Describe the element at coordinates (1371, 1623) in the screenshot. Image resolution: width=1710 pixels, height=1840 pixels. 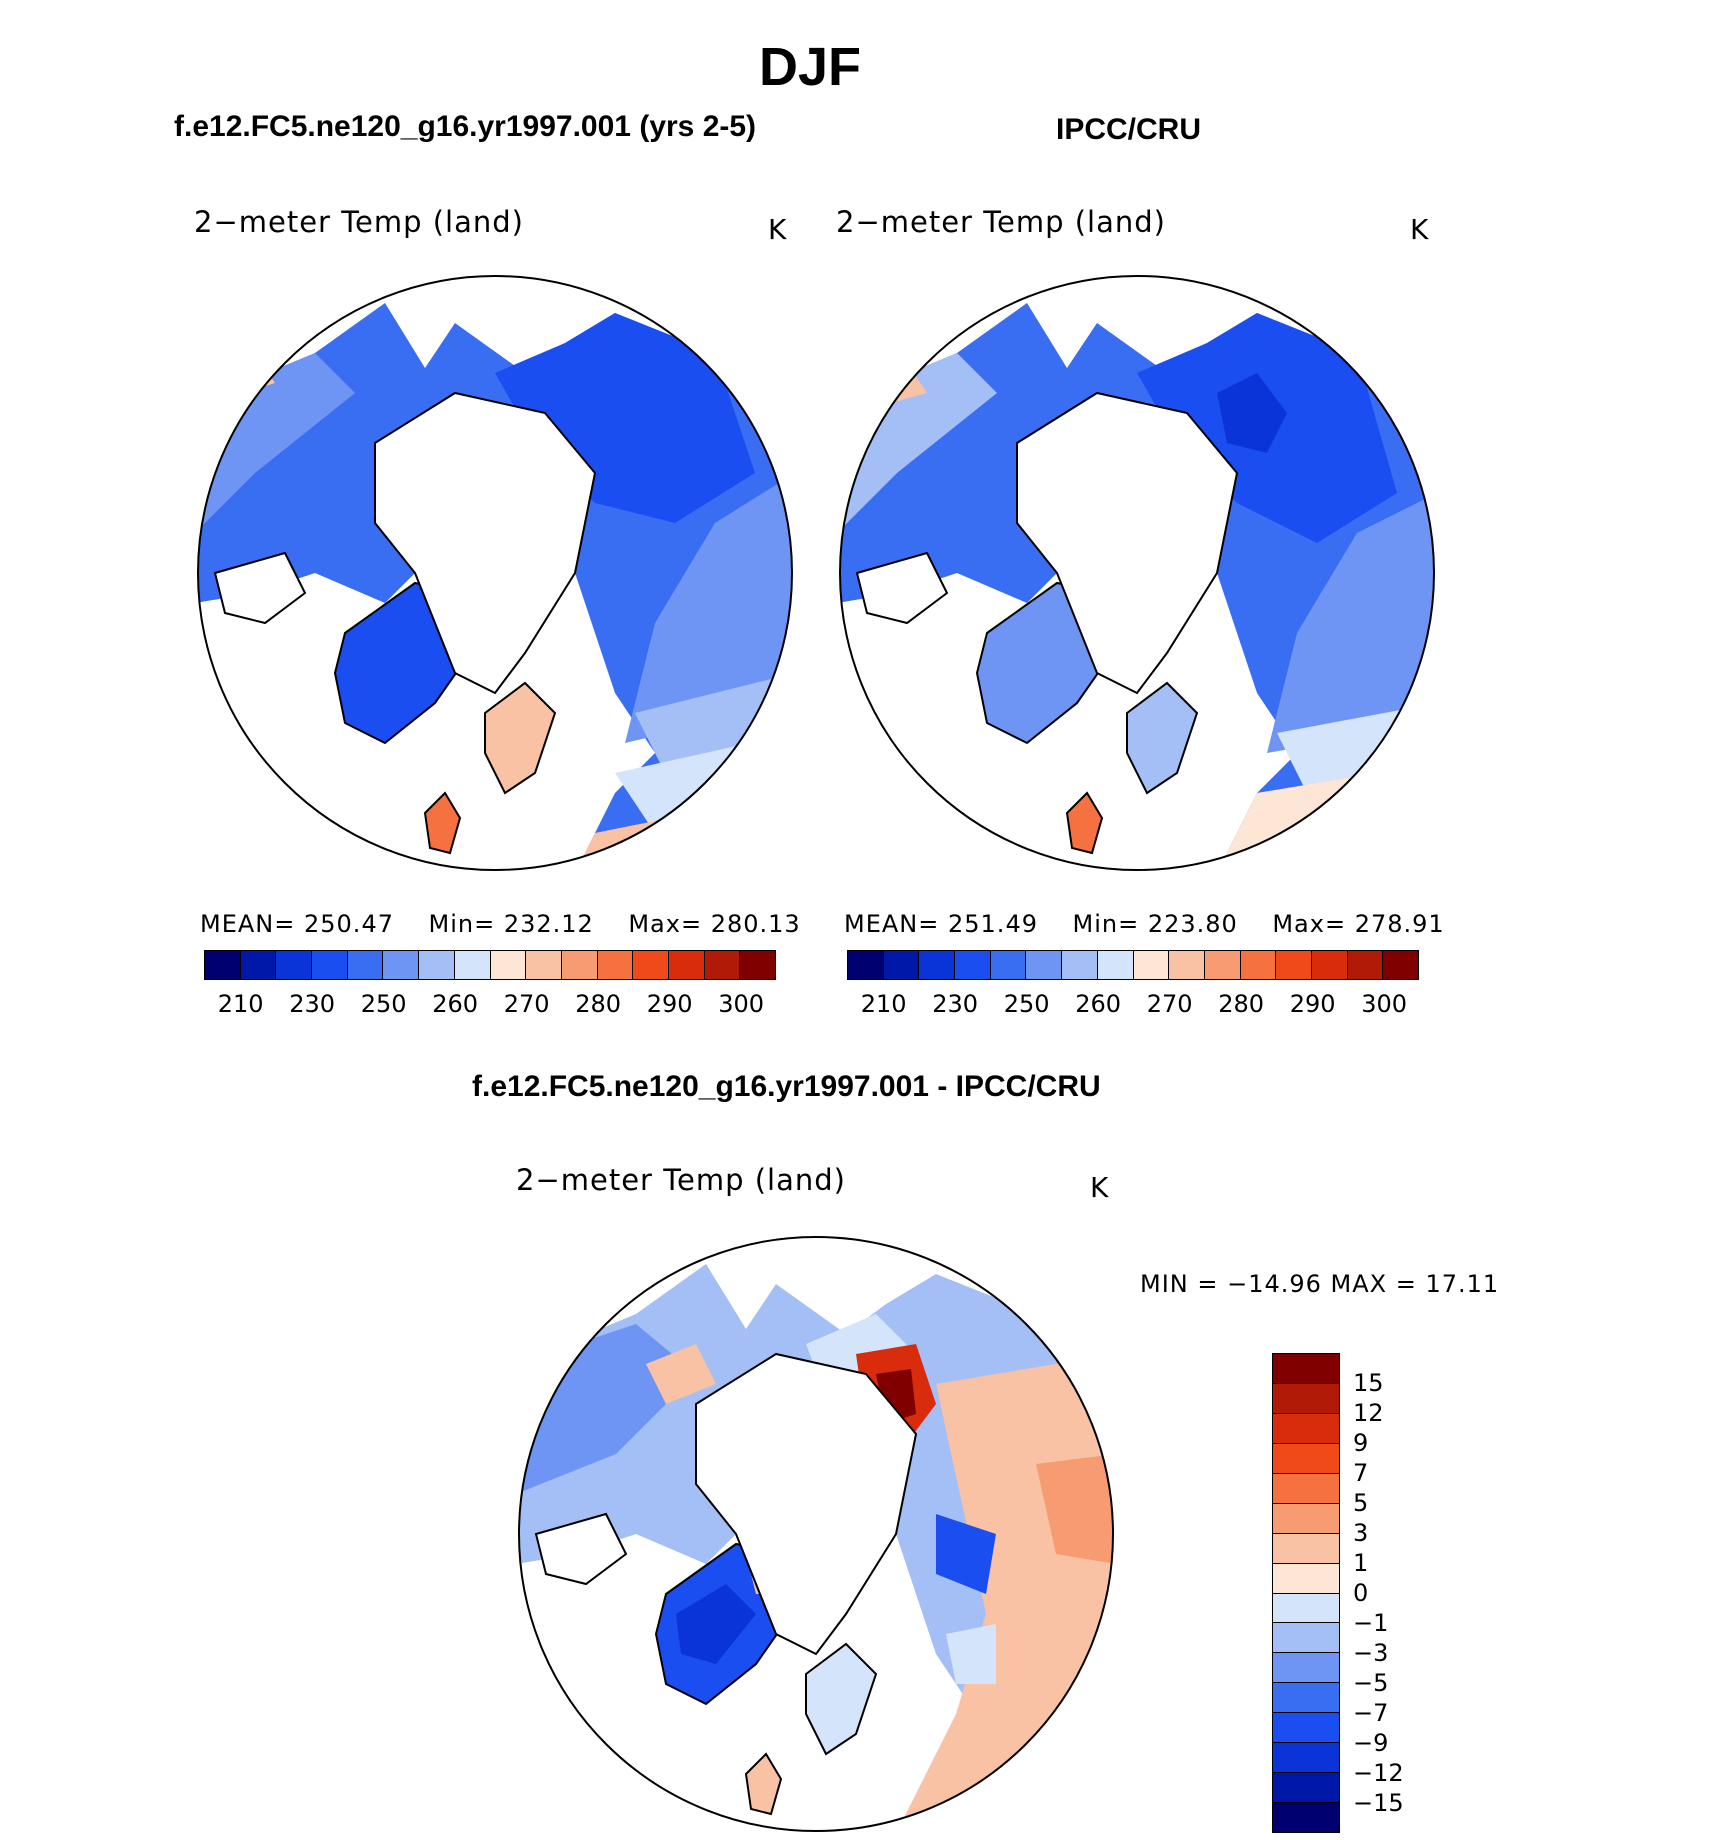
I see `diff-colorbar-tick-label: −1` at that location.